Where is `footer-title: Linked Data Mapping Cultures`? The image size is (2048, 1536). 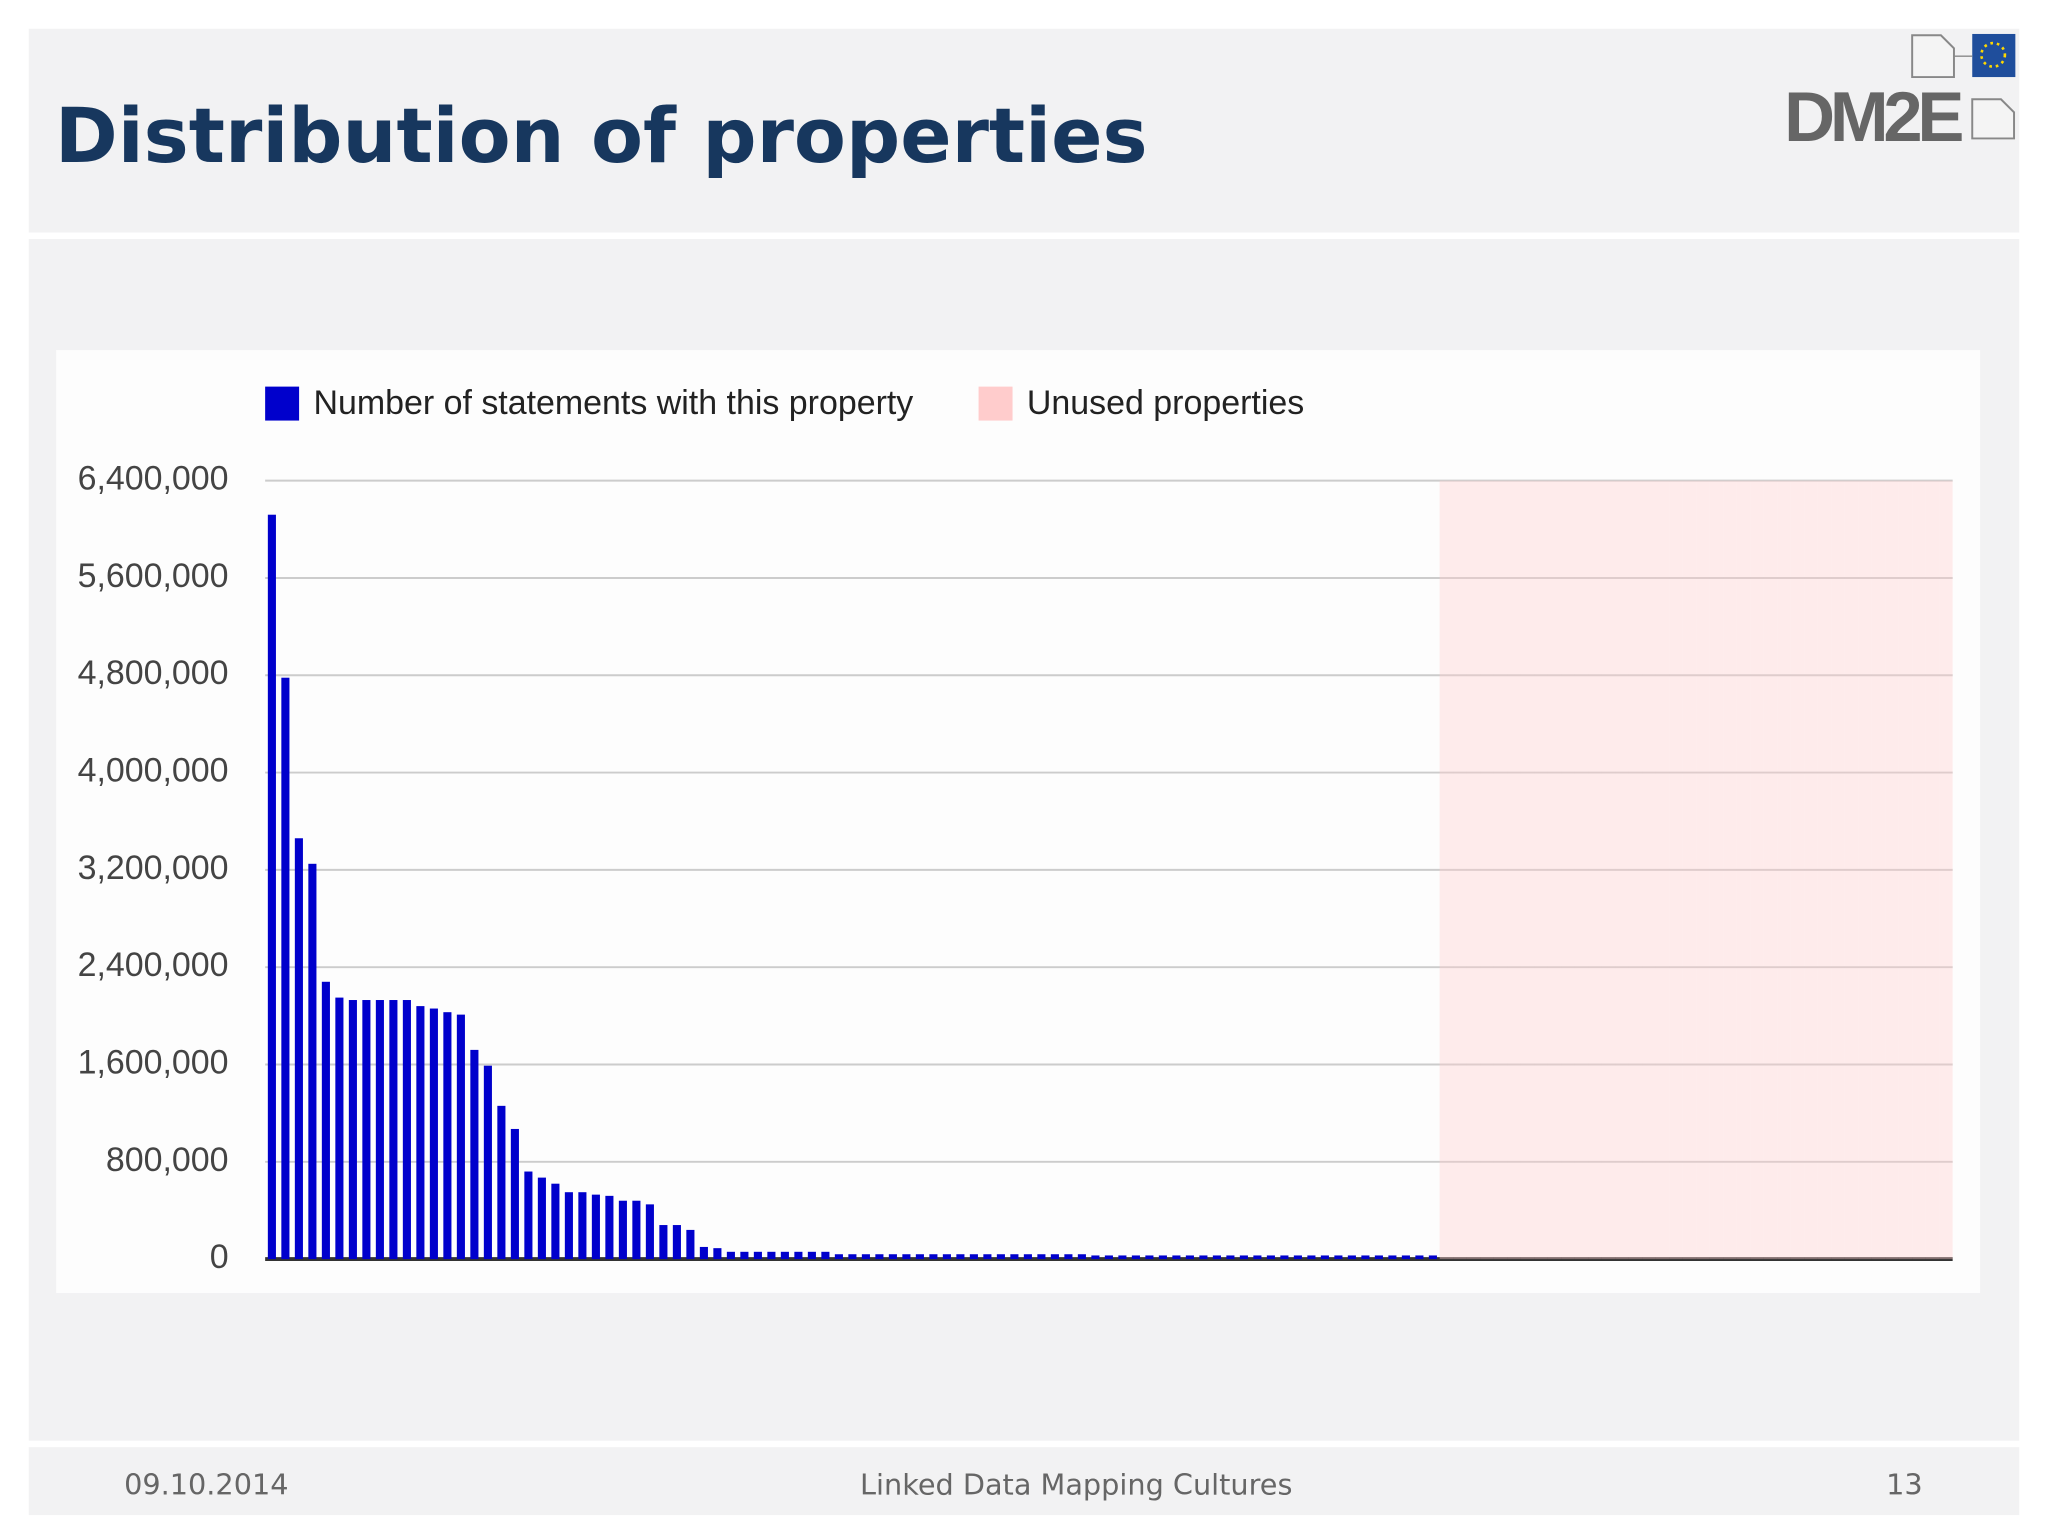
footer-title: Linked Data Mapping Cultures is located at coordinates (1076, 1484).